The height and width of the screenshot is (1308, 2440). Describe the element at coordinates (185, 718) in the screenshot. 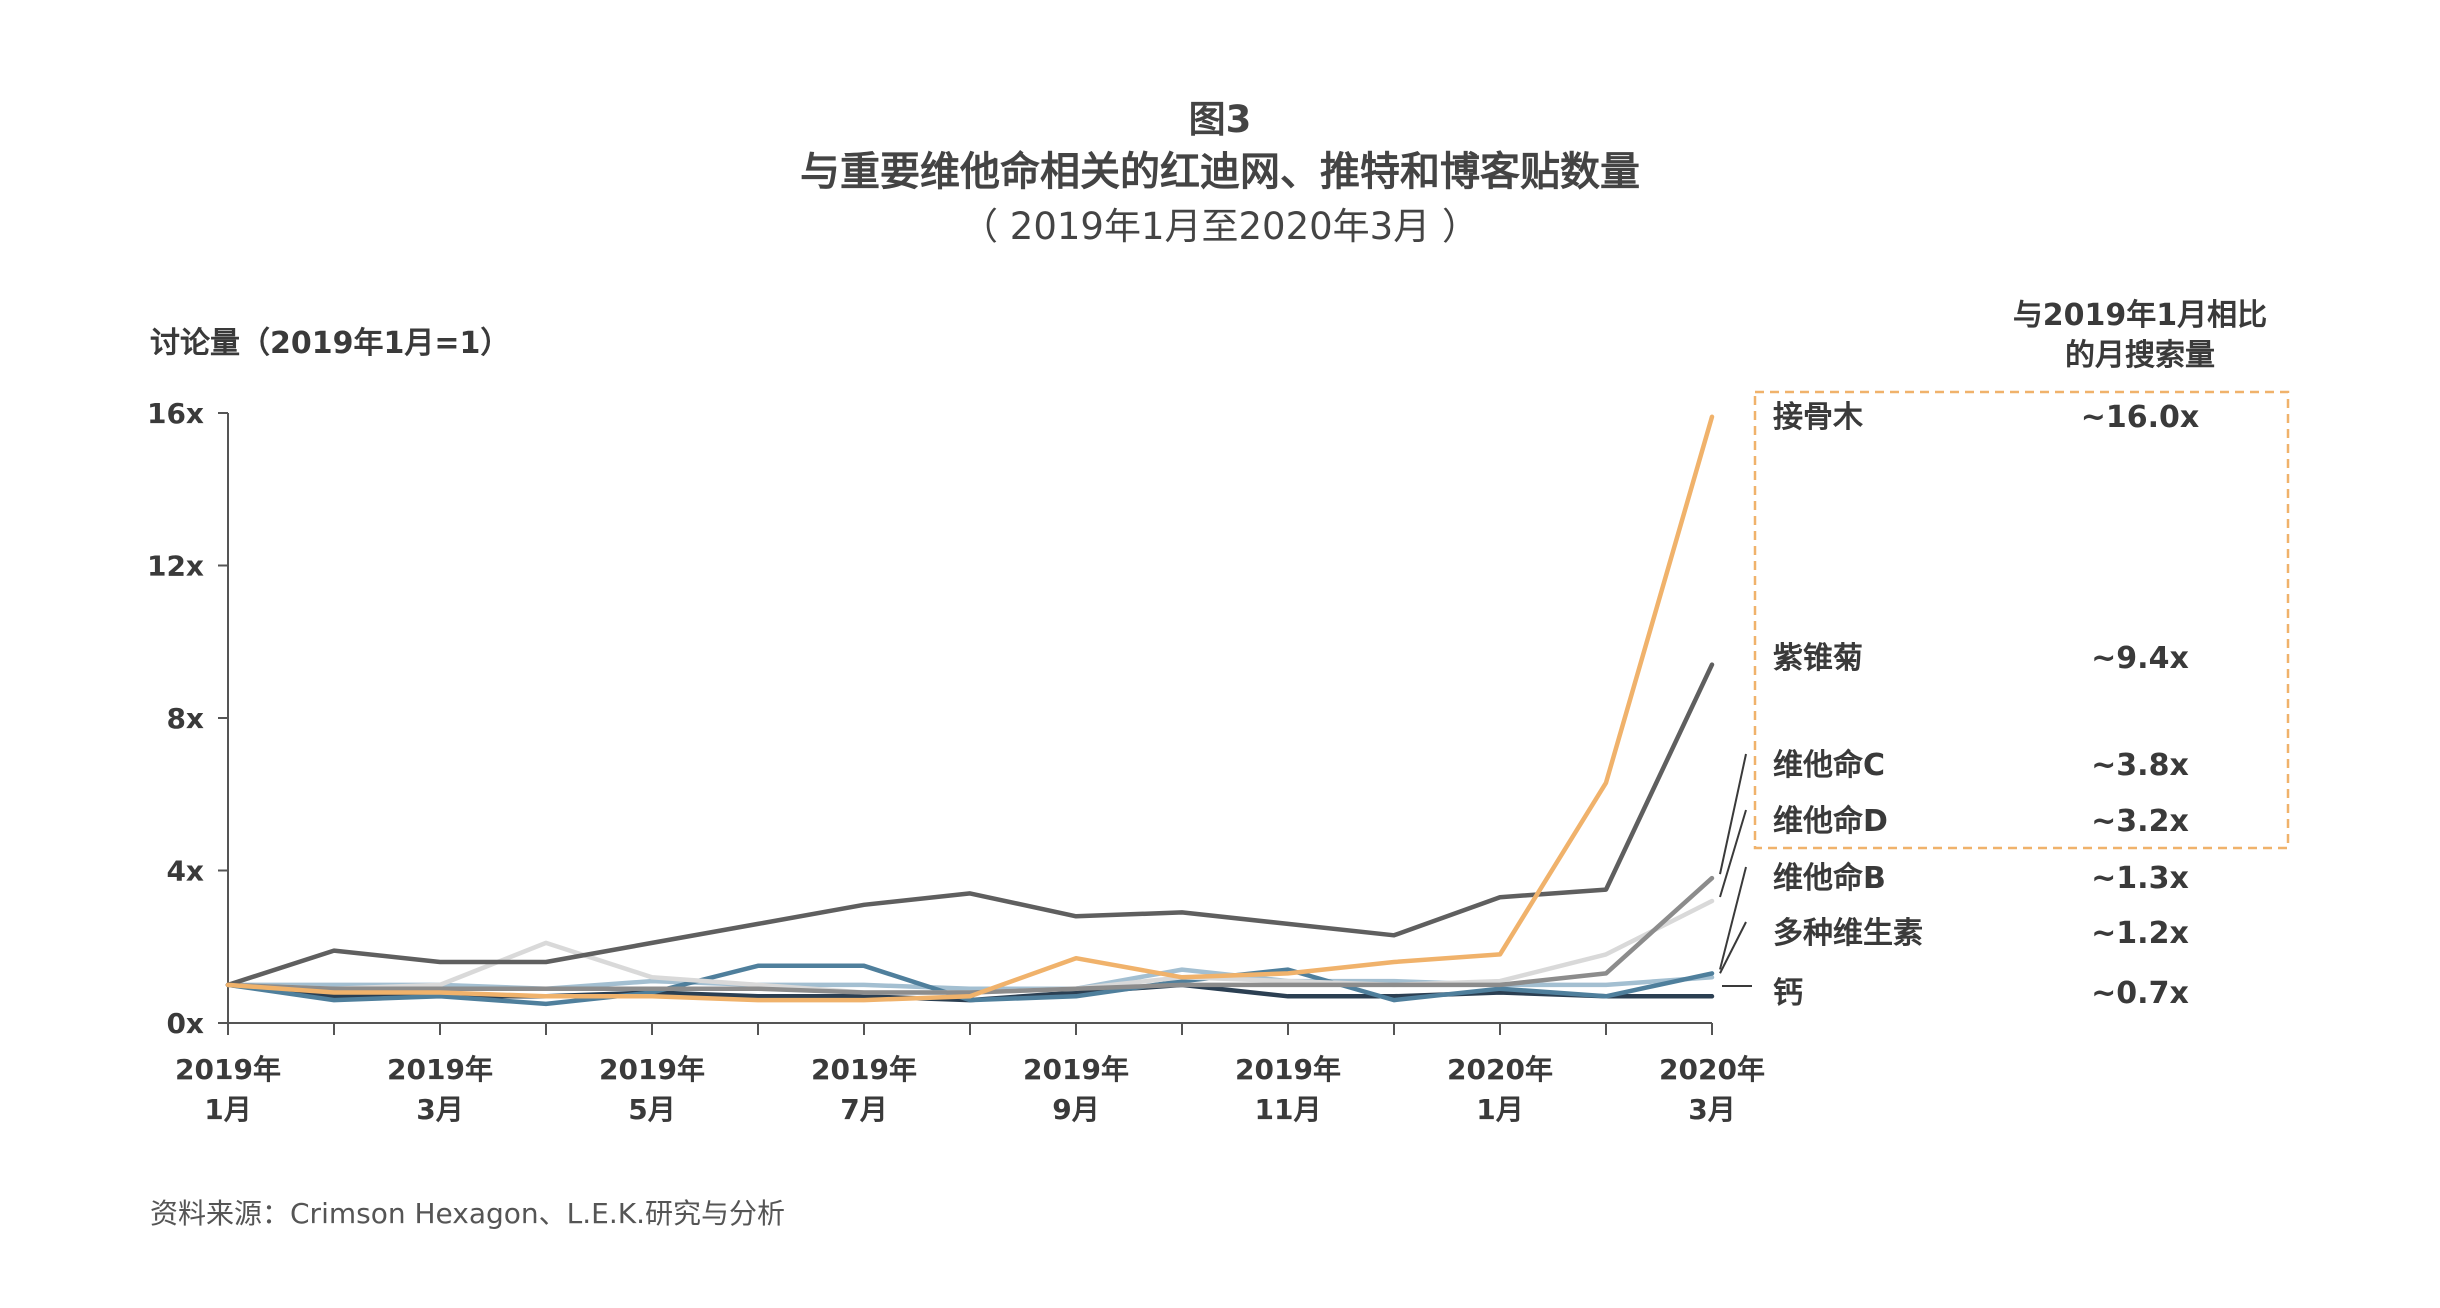

I see `y-tick-label: 8x` at that location.